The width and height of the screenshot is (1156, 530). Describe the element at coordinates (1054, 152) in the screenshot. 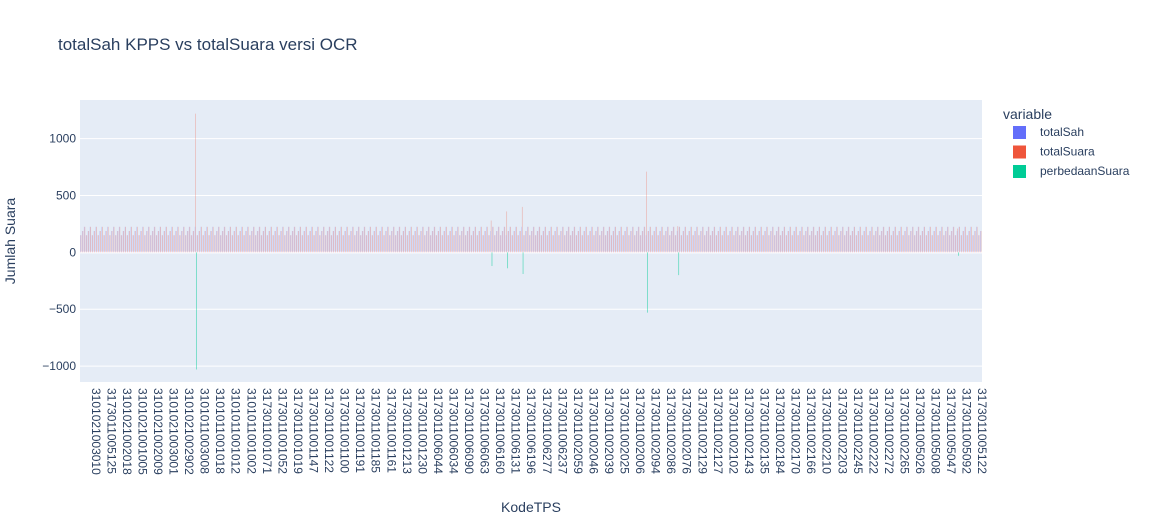

I see `legend-item-totalSuara: totalSuara` at that location.